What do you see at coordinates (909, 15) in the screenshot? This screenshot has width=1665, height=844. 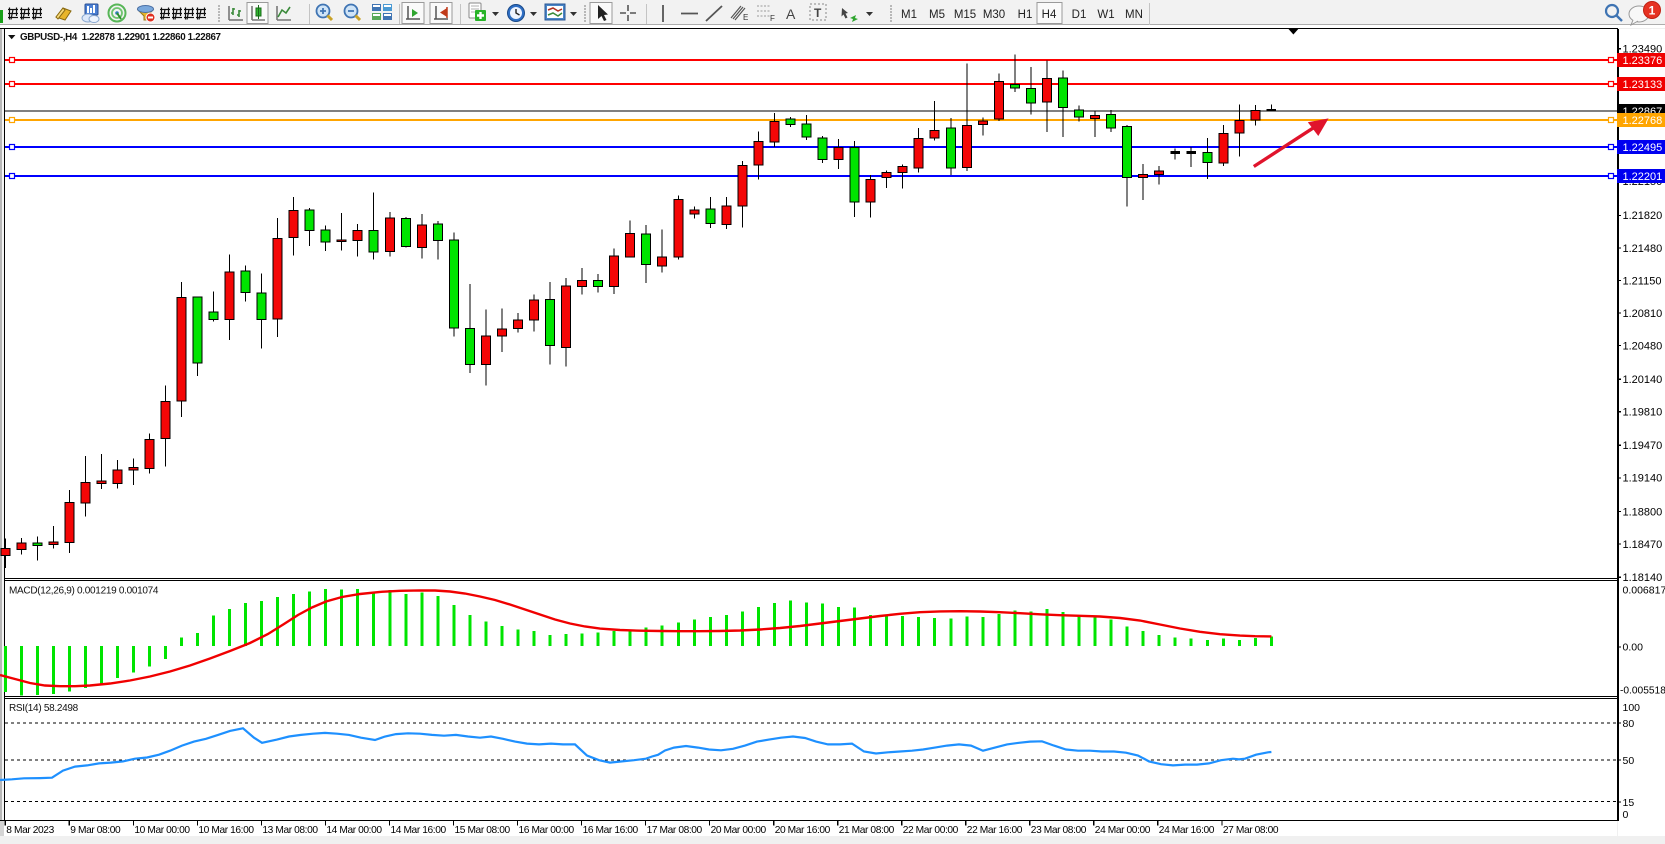 I see `svg-text: M1` at bounding box center [909, 15].